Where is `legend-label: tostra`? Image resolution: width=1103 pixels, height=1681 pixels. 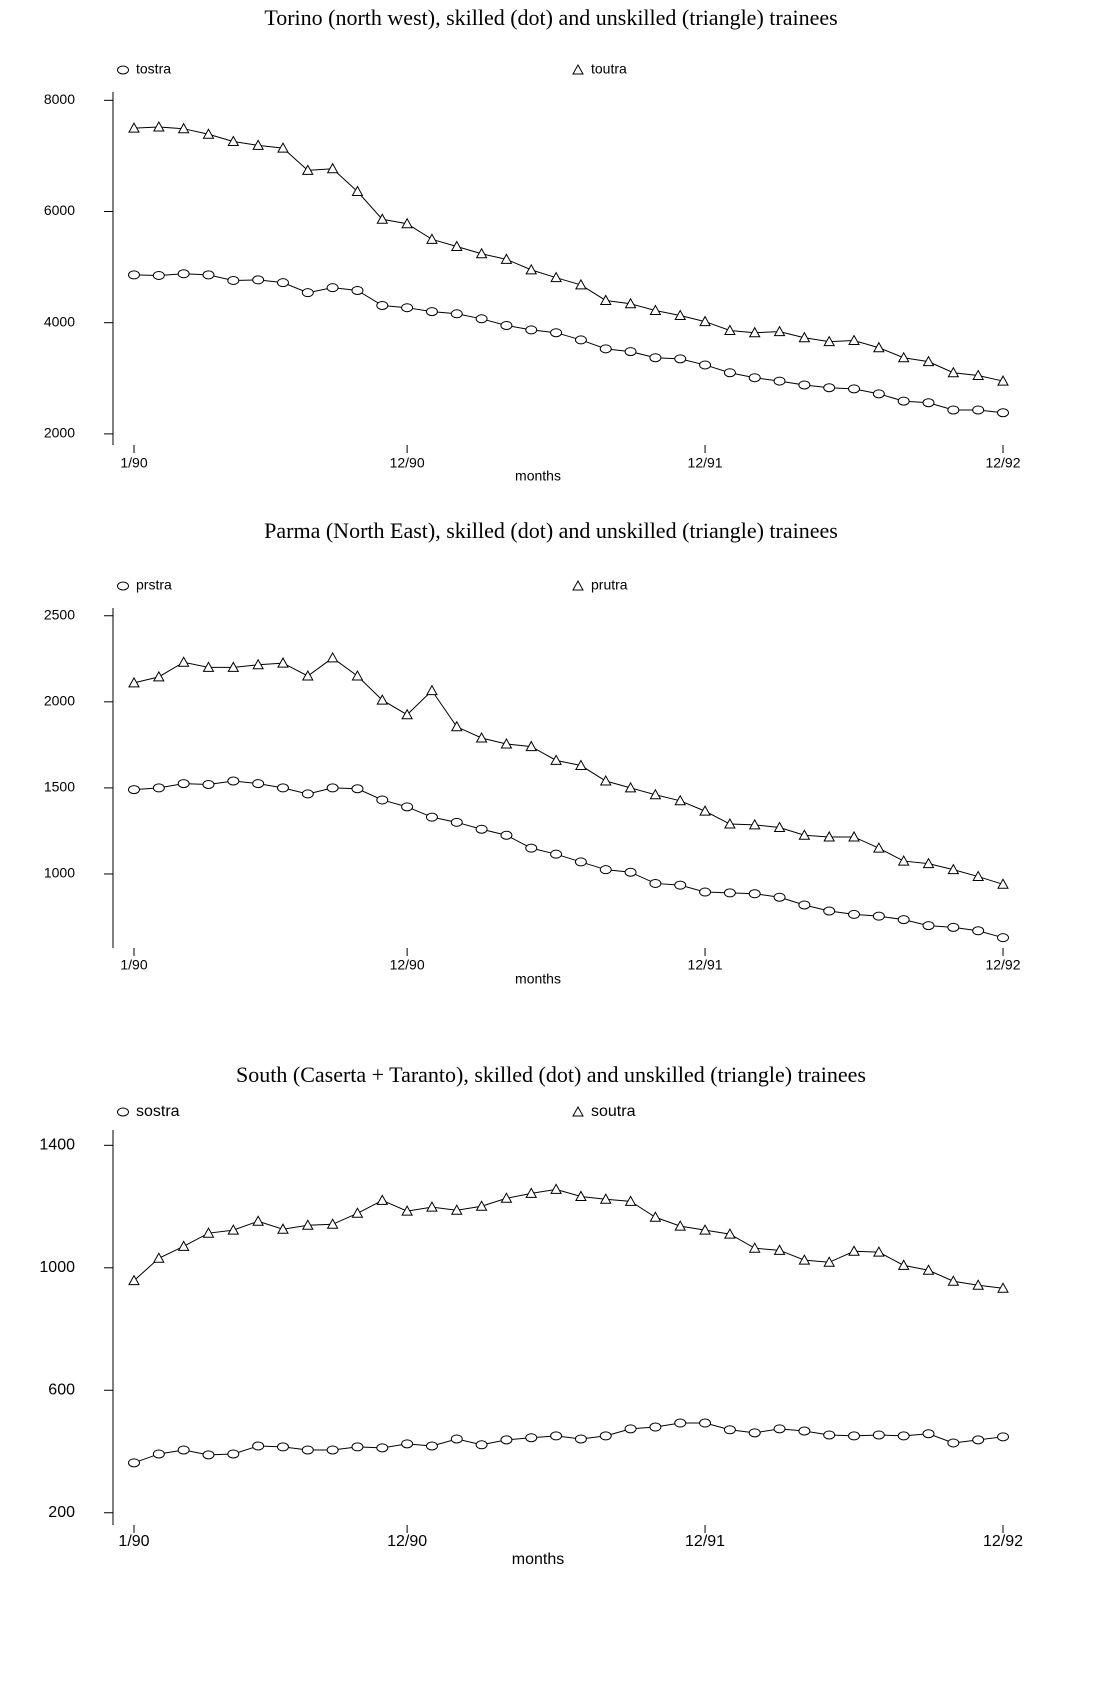 legend-label: tostra is located at coordinates (153, 69).